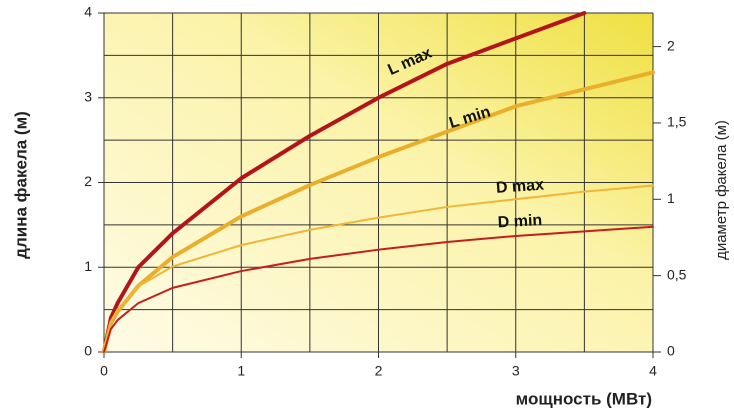  What do you see at coordinates (671, 351) in the screenshot?
I see `y2-tick-label: 0` at bounding box center [671, 351].